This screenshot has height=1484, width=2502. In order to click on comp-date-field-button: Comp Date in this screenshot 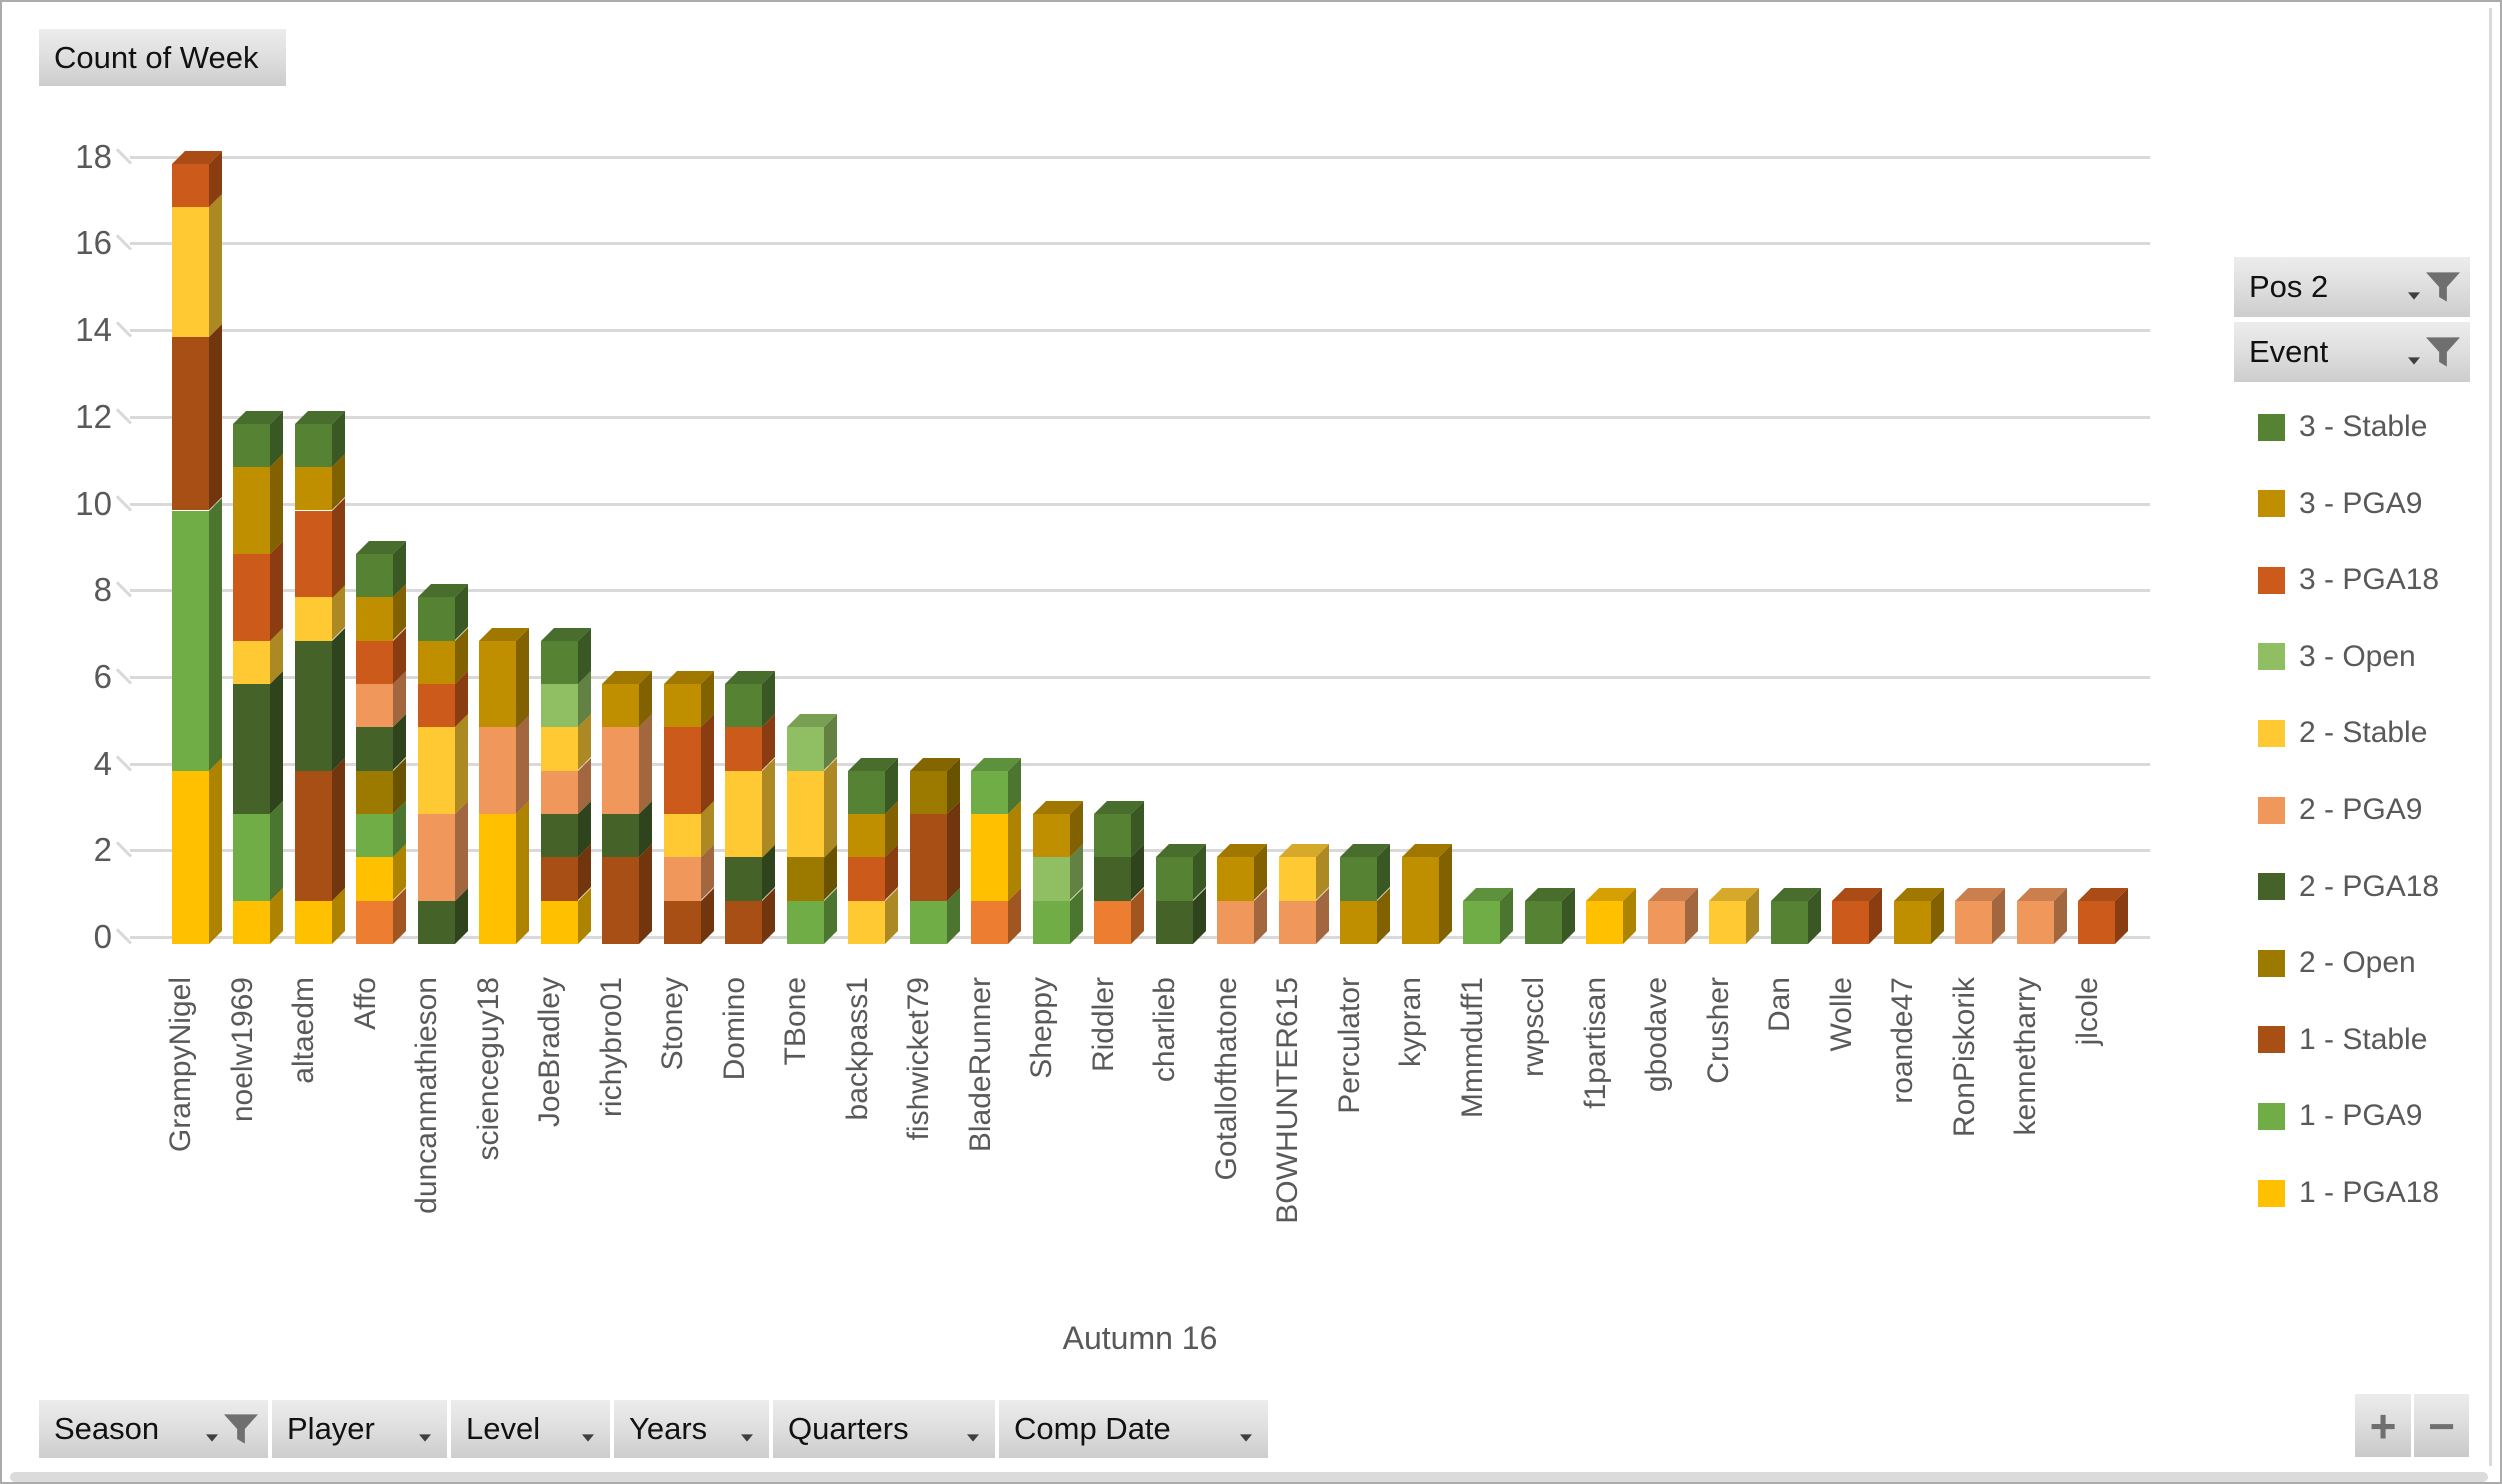, I will do `click(1133, 1429)`.